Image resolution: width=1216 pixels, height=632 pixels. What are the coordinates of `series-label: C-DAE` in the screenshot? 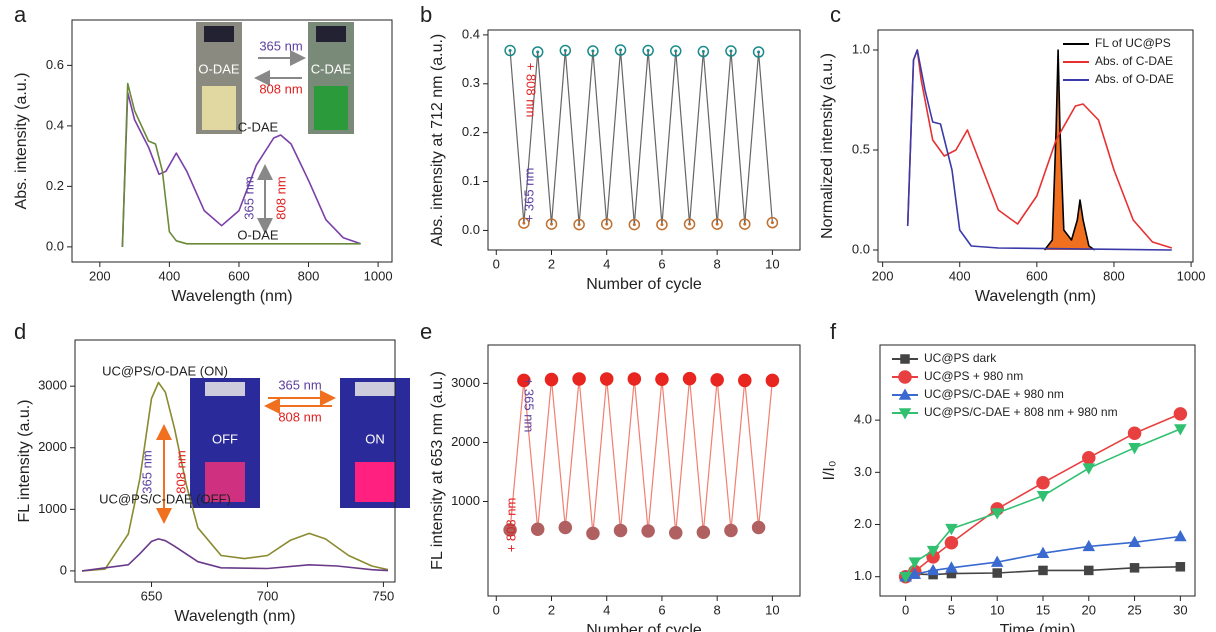 It's located at (258, 126).